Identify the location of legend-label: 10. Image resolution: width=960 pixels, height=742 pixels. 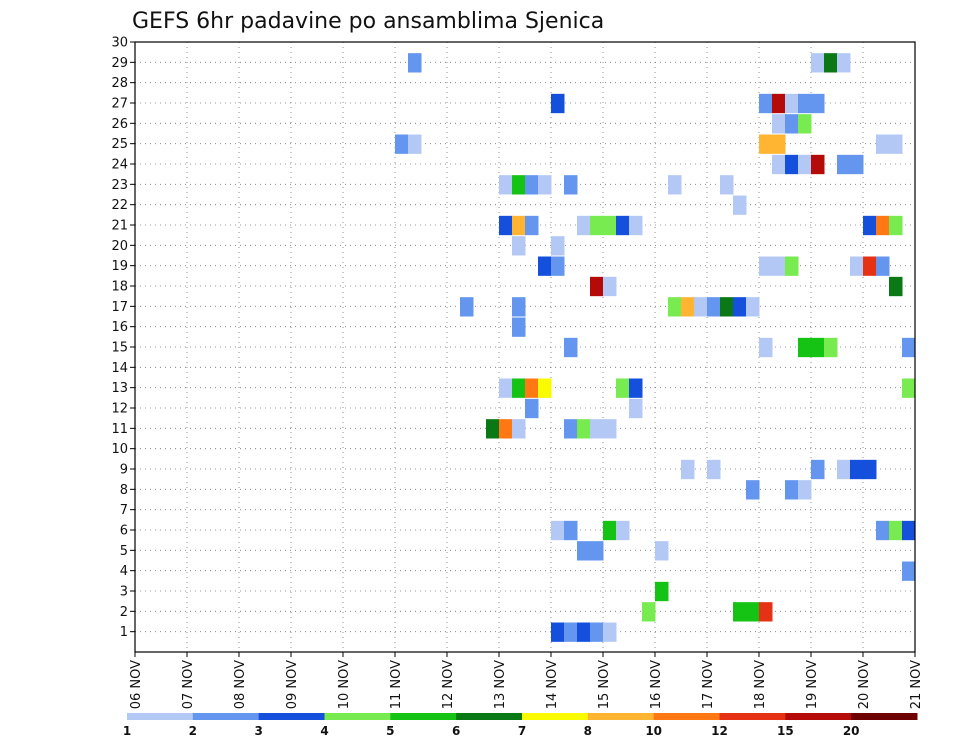
(653, 731).